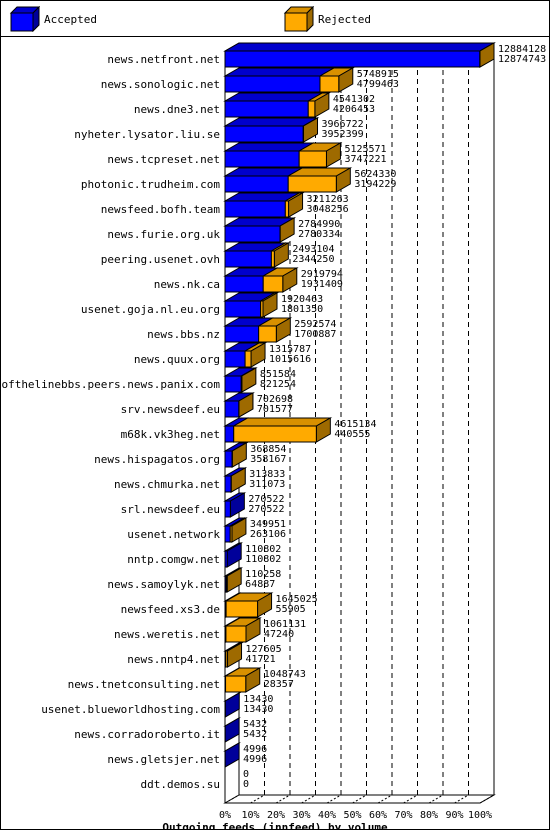 The width and height of the screenshot is (550, 830). Describe the element at coordinates (297, 599) in the screenshot. I see `value-label-offered: 1645025` at that location.